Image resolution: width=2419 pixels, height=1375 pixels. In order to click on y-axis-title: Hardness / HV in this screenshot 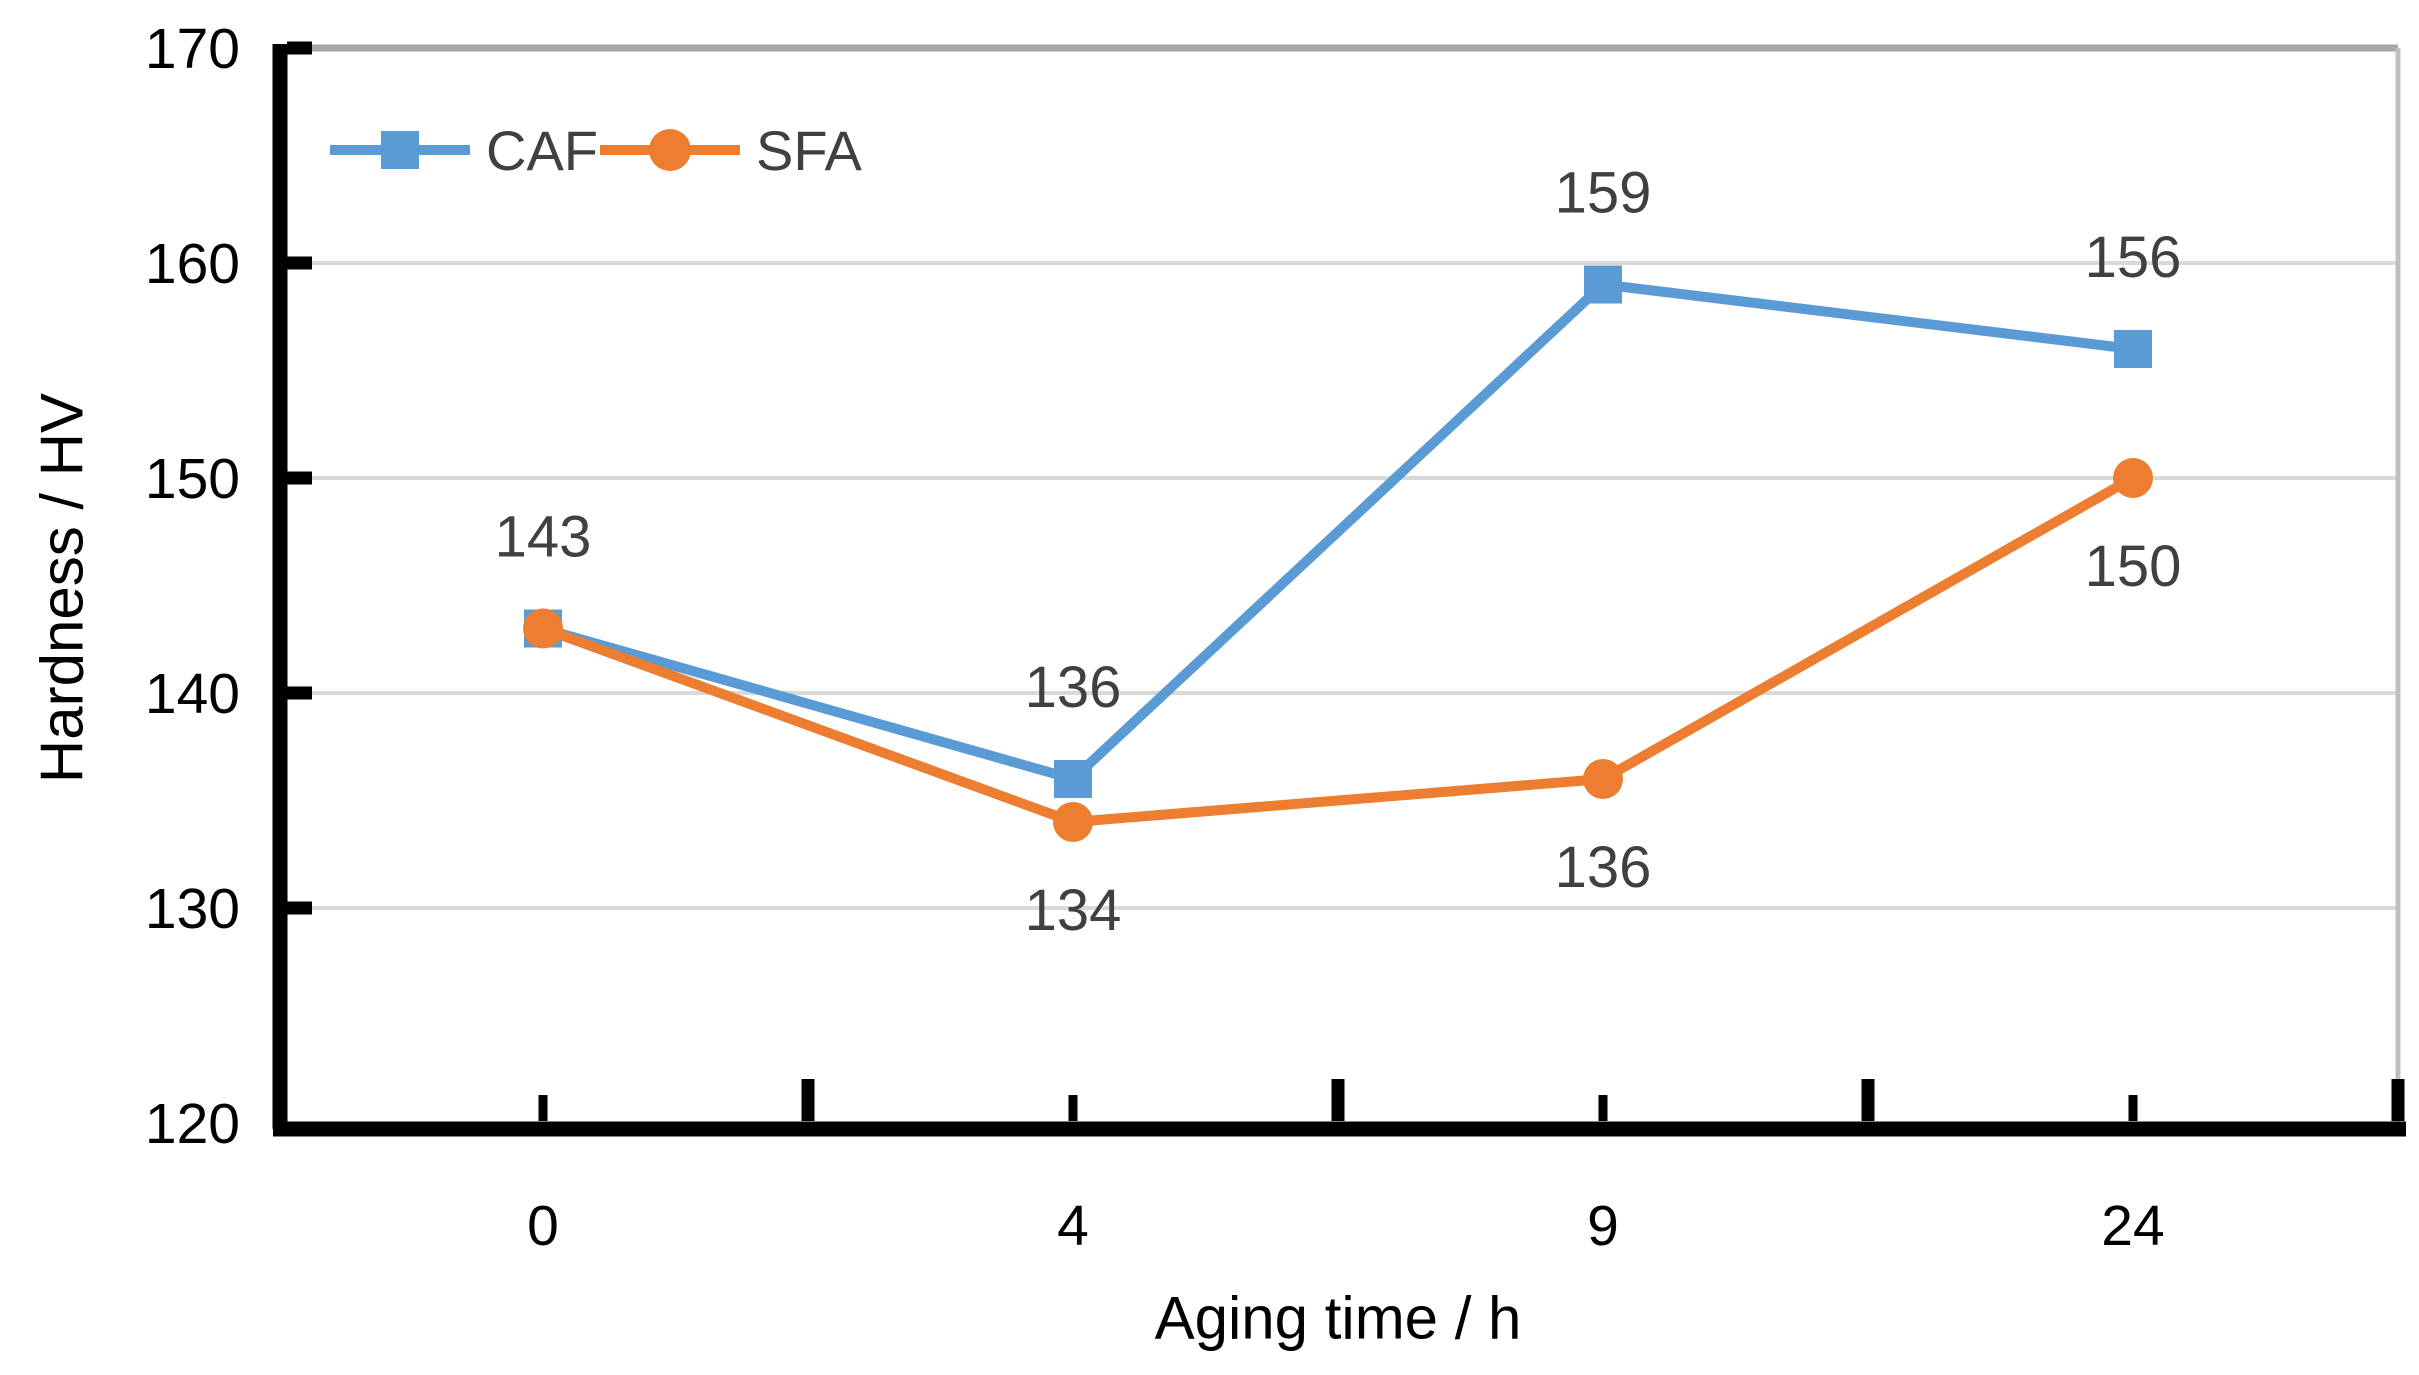, I will do `click(62, 588)`.